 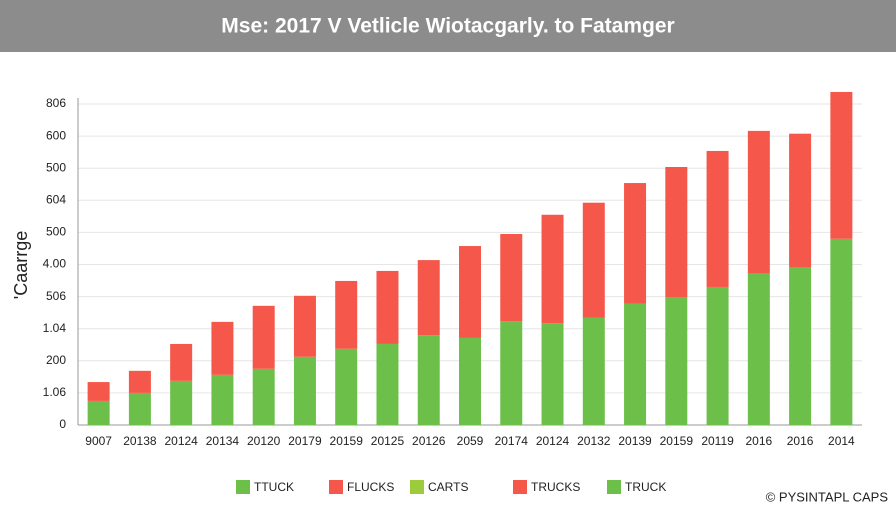 What do you see at coordinates (55, 392) in the screenshot?
I see `y-tick-label: 1.06` at bounding box center [55, 392].